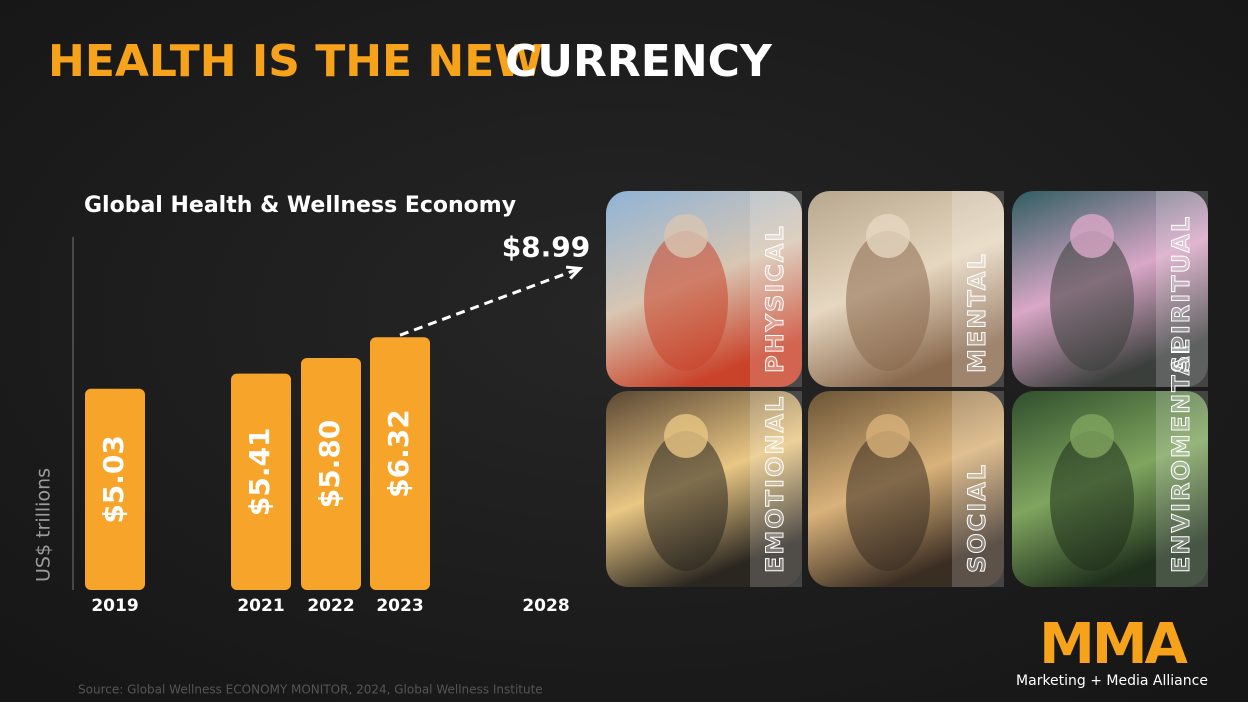 The width and height of the screenshot is (1248, 702). I want to click on projection-arrow, so click(490, 301).